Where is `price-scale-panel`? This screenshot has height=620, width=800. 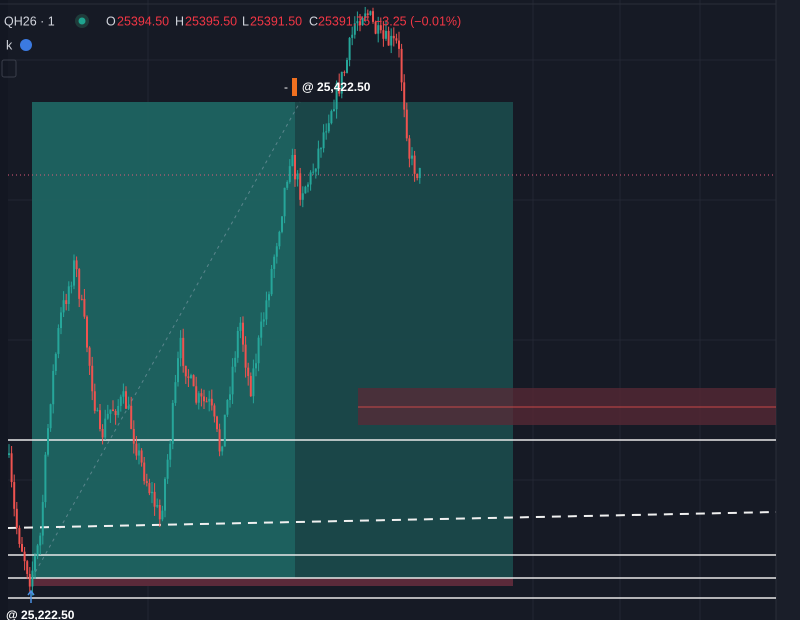 price-scale-panel is located at coordinates (788, 310).